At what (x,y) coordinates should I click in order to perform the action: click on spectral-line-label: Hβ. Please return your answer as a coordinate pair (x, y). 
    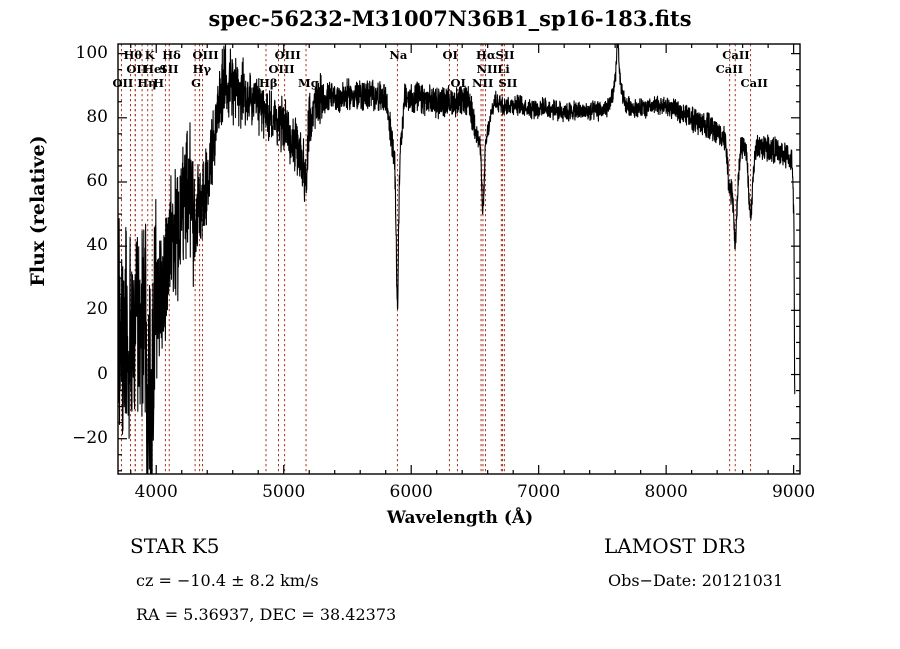
    Looking at the image, I should click on (268, 83).